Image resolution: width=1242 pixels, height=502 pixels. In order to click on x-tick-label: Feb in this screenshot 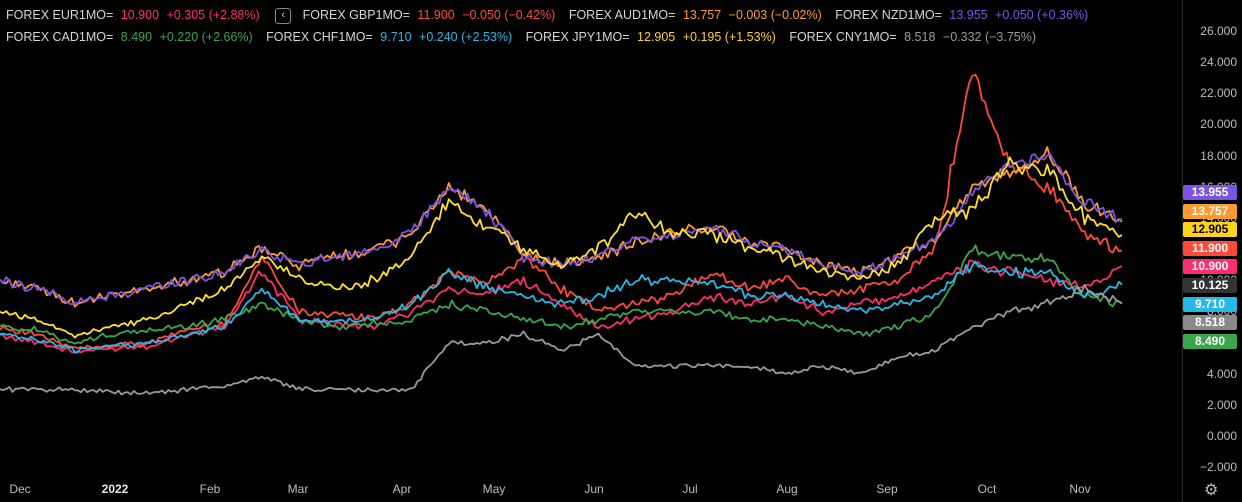, I will do `click(210, 489)`.